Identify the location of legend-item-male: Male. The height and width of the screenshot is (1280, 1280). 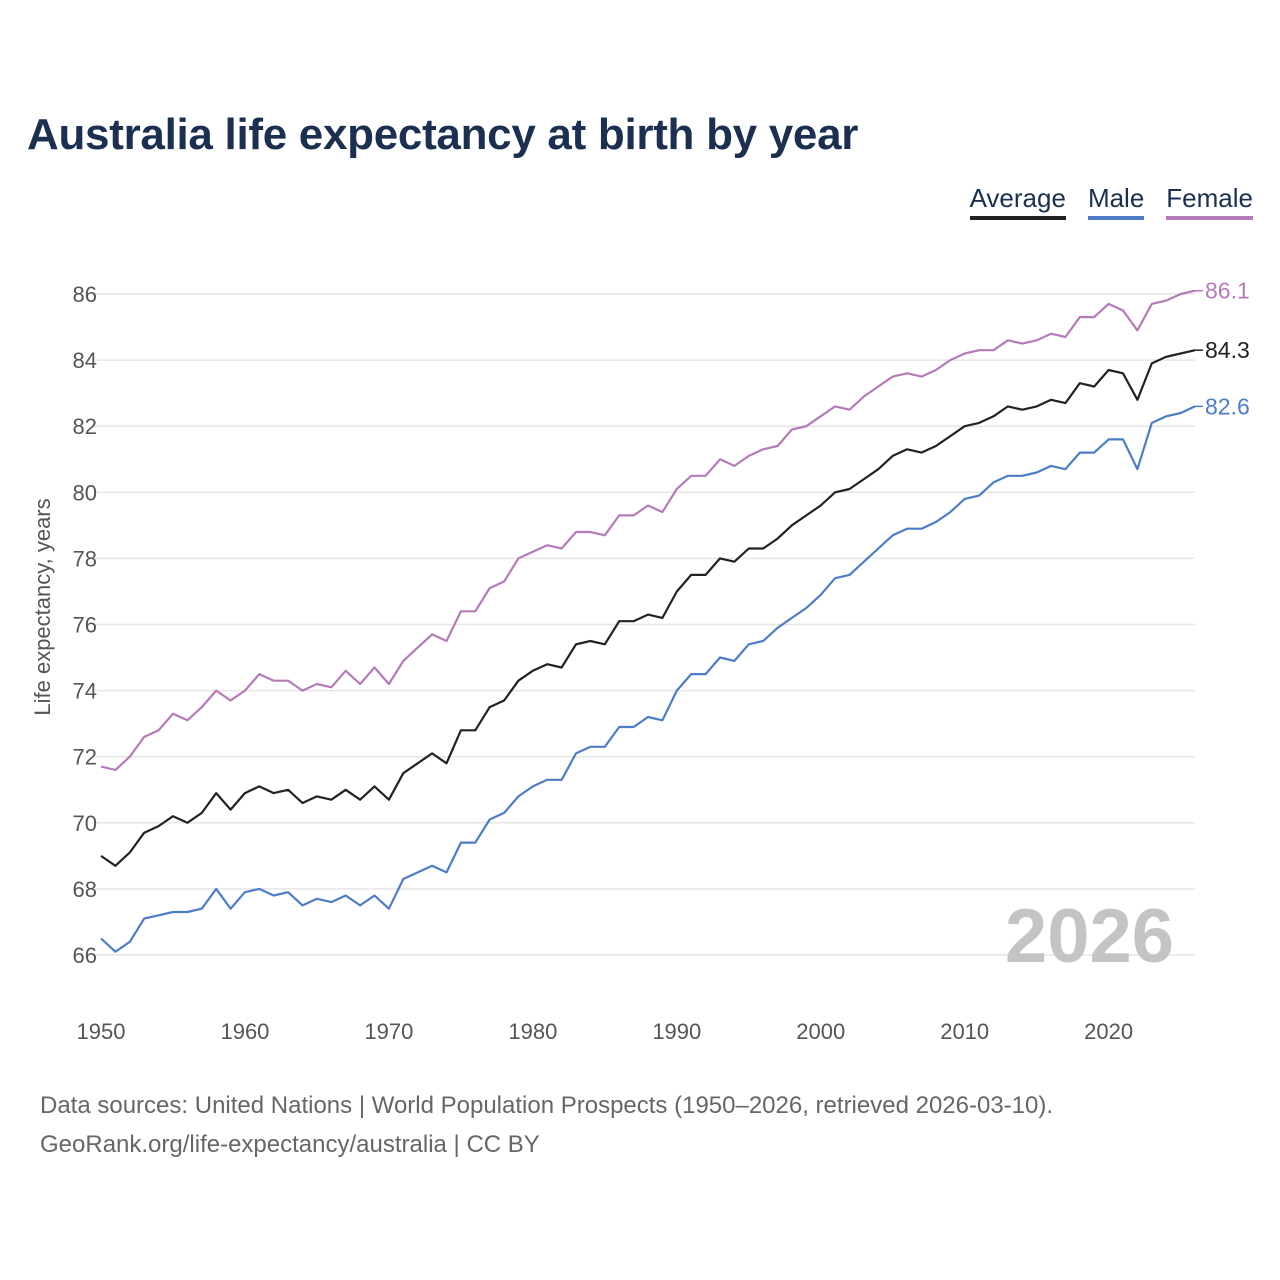
(1116, 201).